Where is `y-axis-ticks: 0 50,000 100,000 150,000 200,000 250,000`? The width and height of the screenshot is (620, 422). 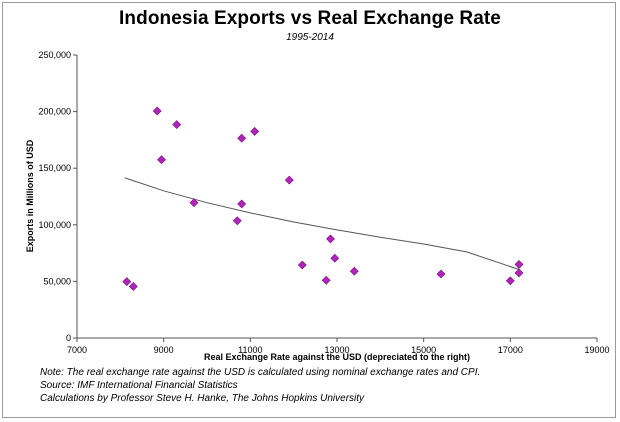 y-axis-ticks: 0 50,000 100,000 150,000 200,000 250,000 is located at coordinates (57, 196).